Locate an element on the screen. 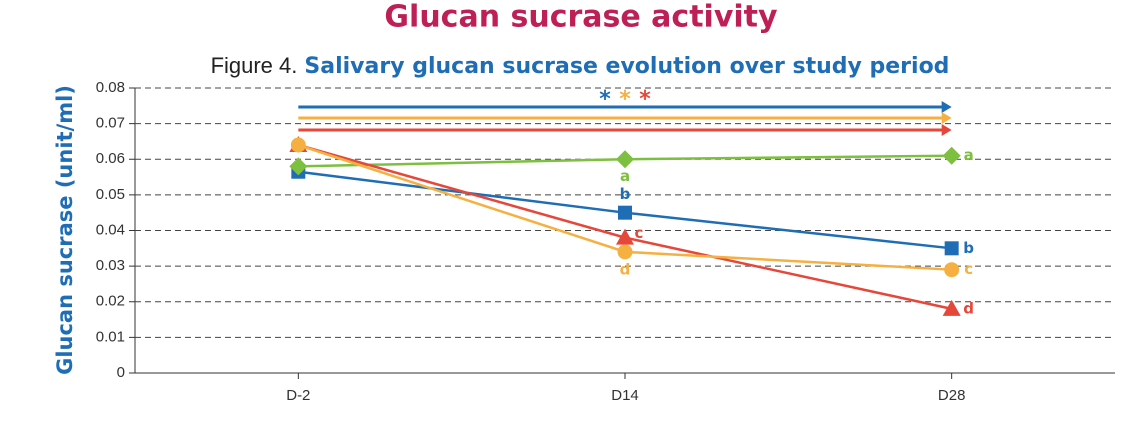 The height and width of the screenshot is (422, 1135). y-tick-label: 0.02 is located at coordinates (110, 301).